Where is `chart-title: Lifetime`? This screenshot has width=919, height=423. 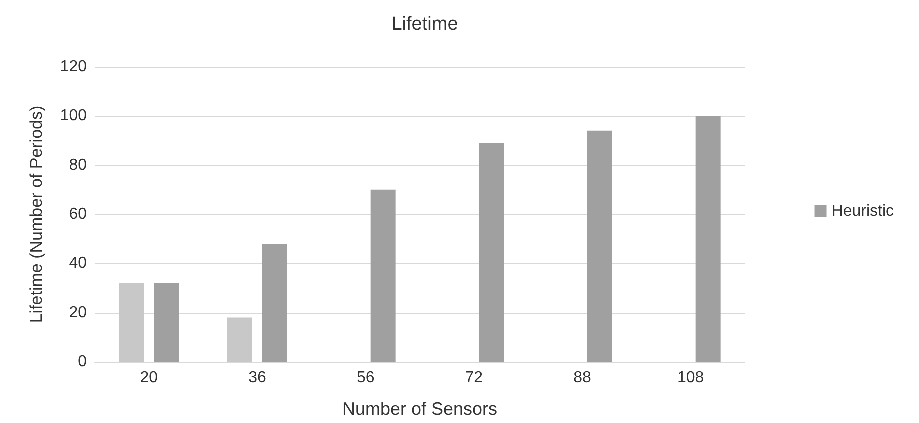
chart-title: Lifetime is located at coordinates (425, 24).